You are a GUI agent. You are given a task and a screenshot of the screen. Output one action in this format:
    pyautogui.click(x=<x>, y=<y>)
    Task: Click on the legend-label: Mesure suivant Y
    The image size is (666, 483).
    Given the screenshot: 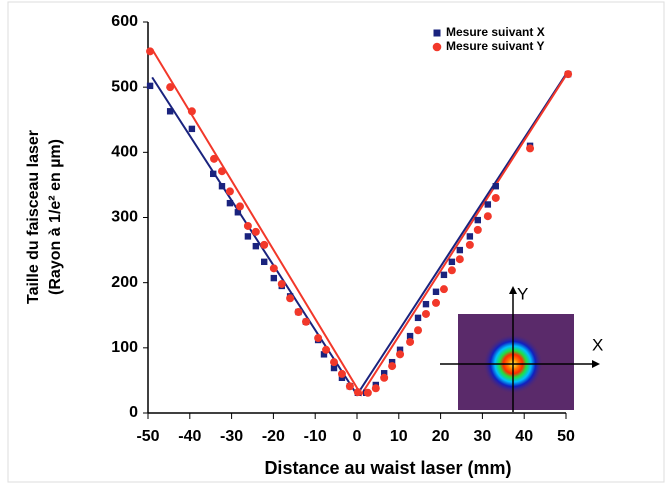 What is the action you would take?
    pyautogui.click(x=495, y=46)
    